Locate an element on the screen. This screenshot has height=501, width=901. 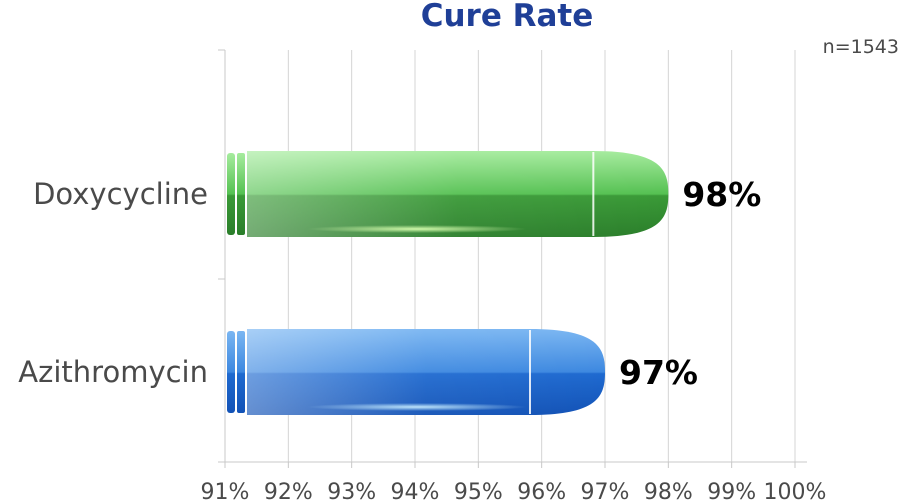
x-tick-label: 94% is located at coordinates (415, 490).